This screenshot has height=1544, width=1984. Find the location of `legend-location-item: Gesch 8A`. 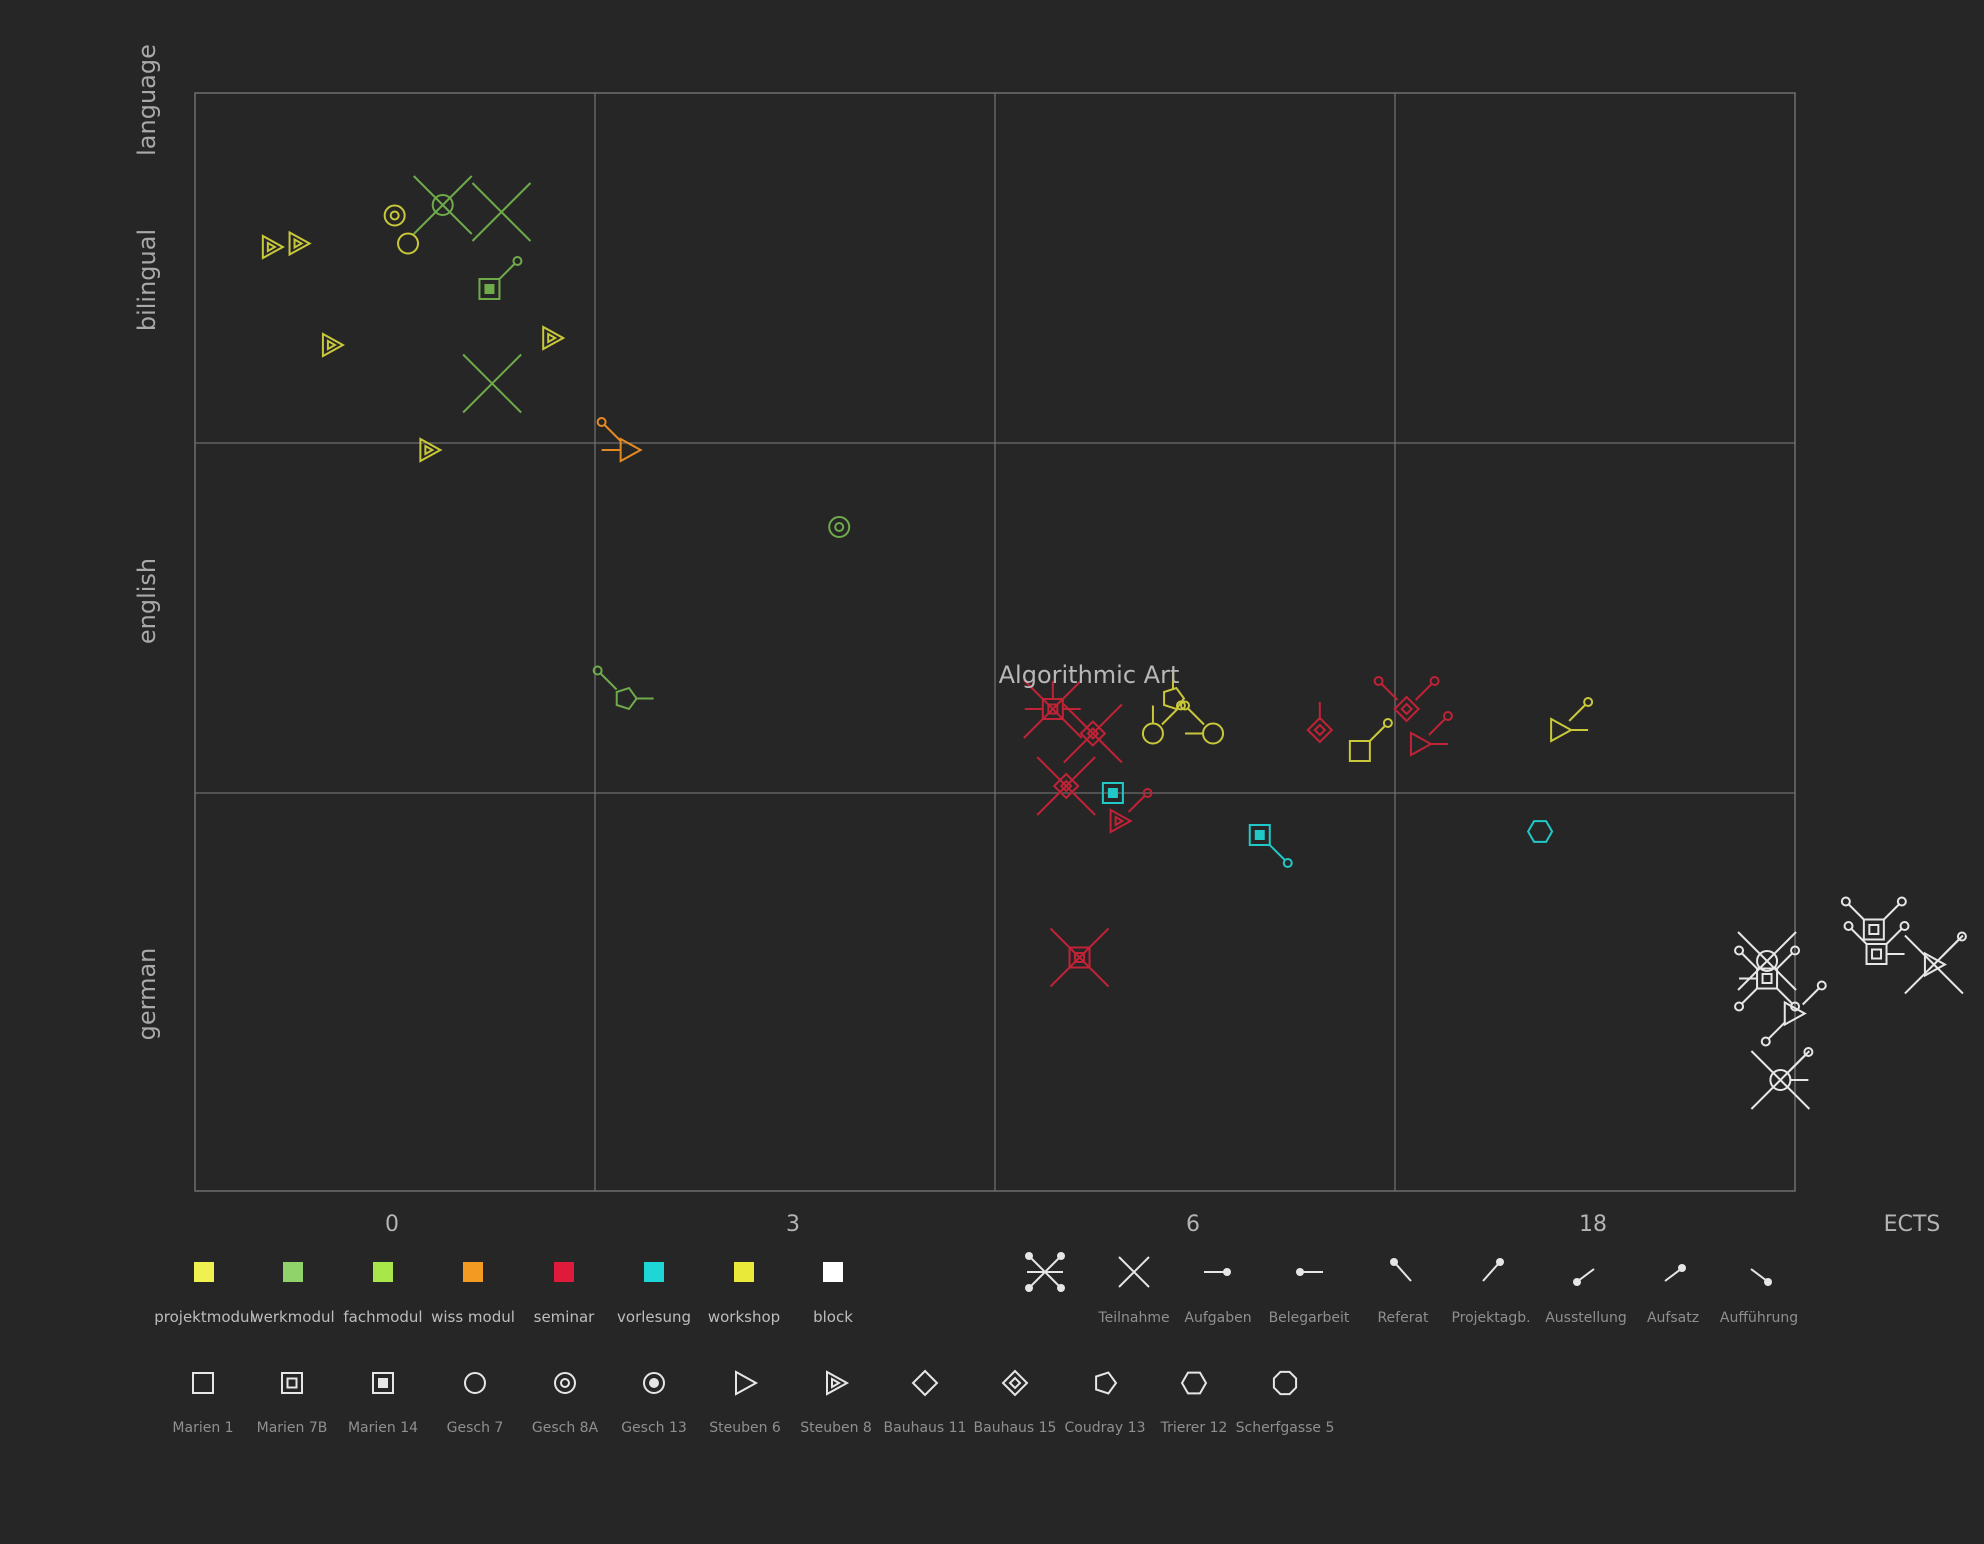

legend-location-item: Gesch 8A is located at coordinates (565, 1404).